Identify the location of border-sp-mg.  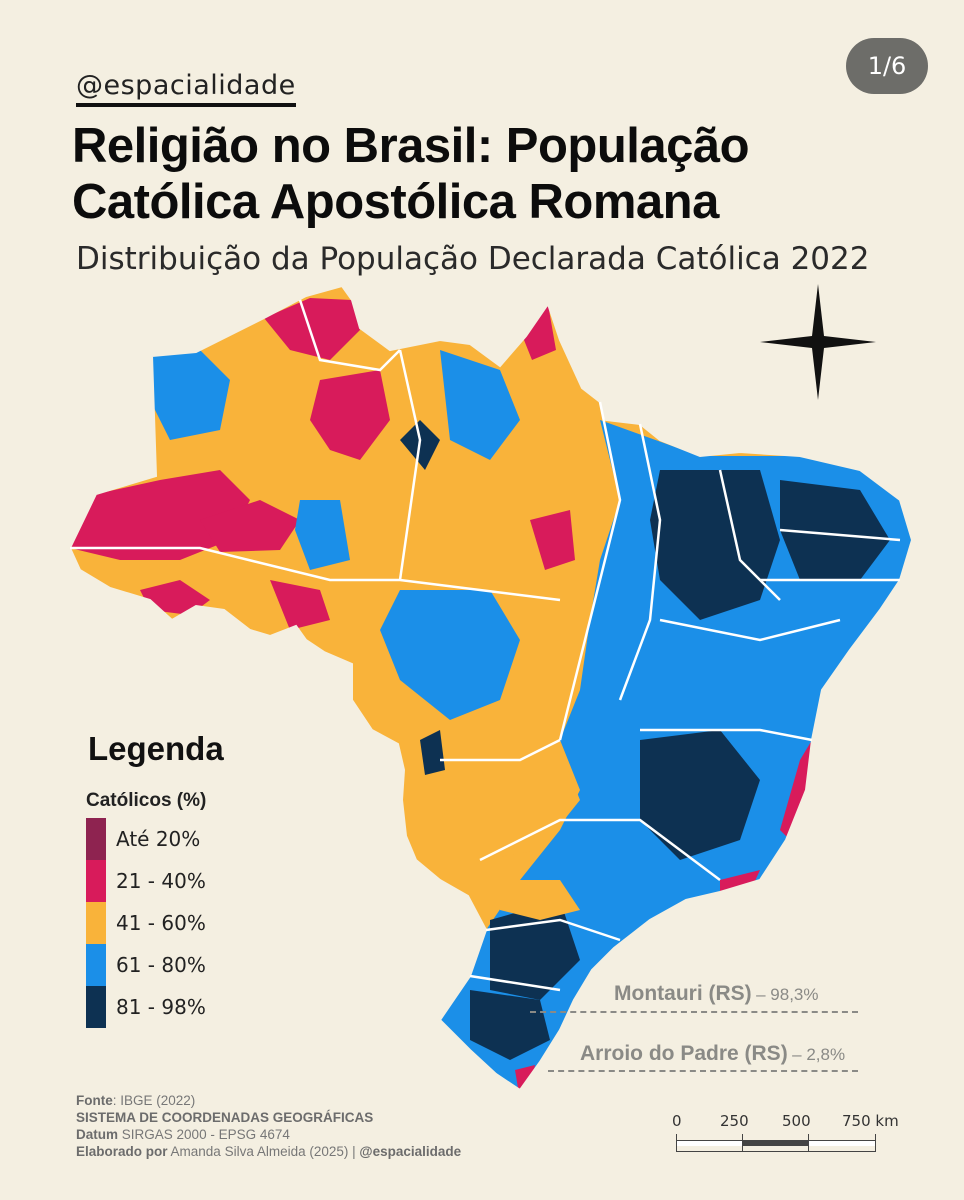
(600, 849).